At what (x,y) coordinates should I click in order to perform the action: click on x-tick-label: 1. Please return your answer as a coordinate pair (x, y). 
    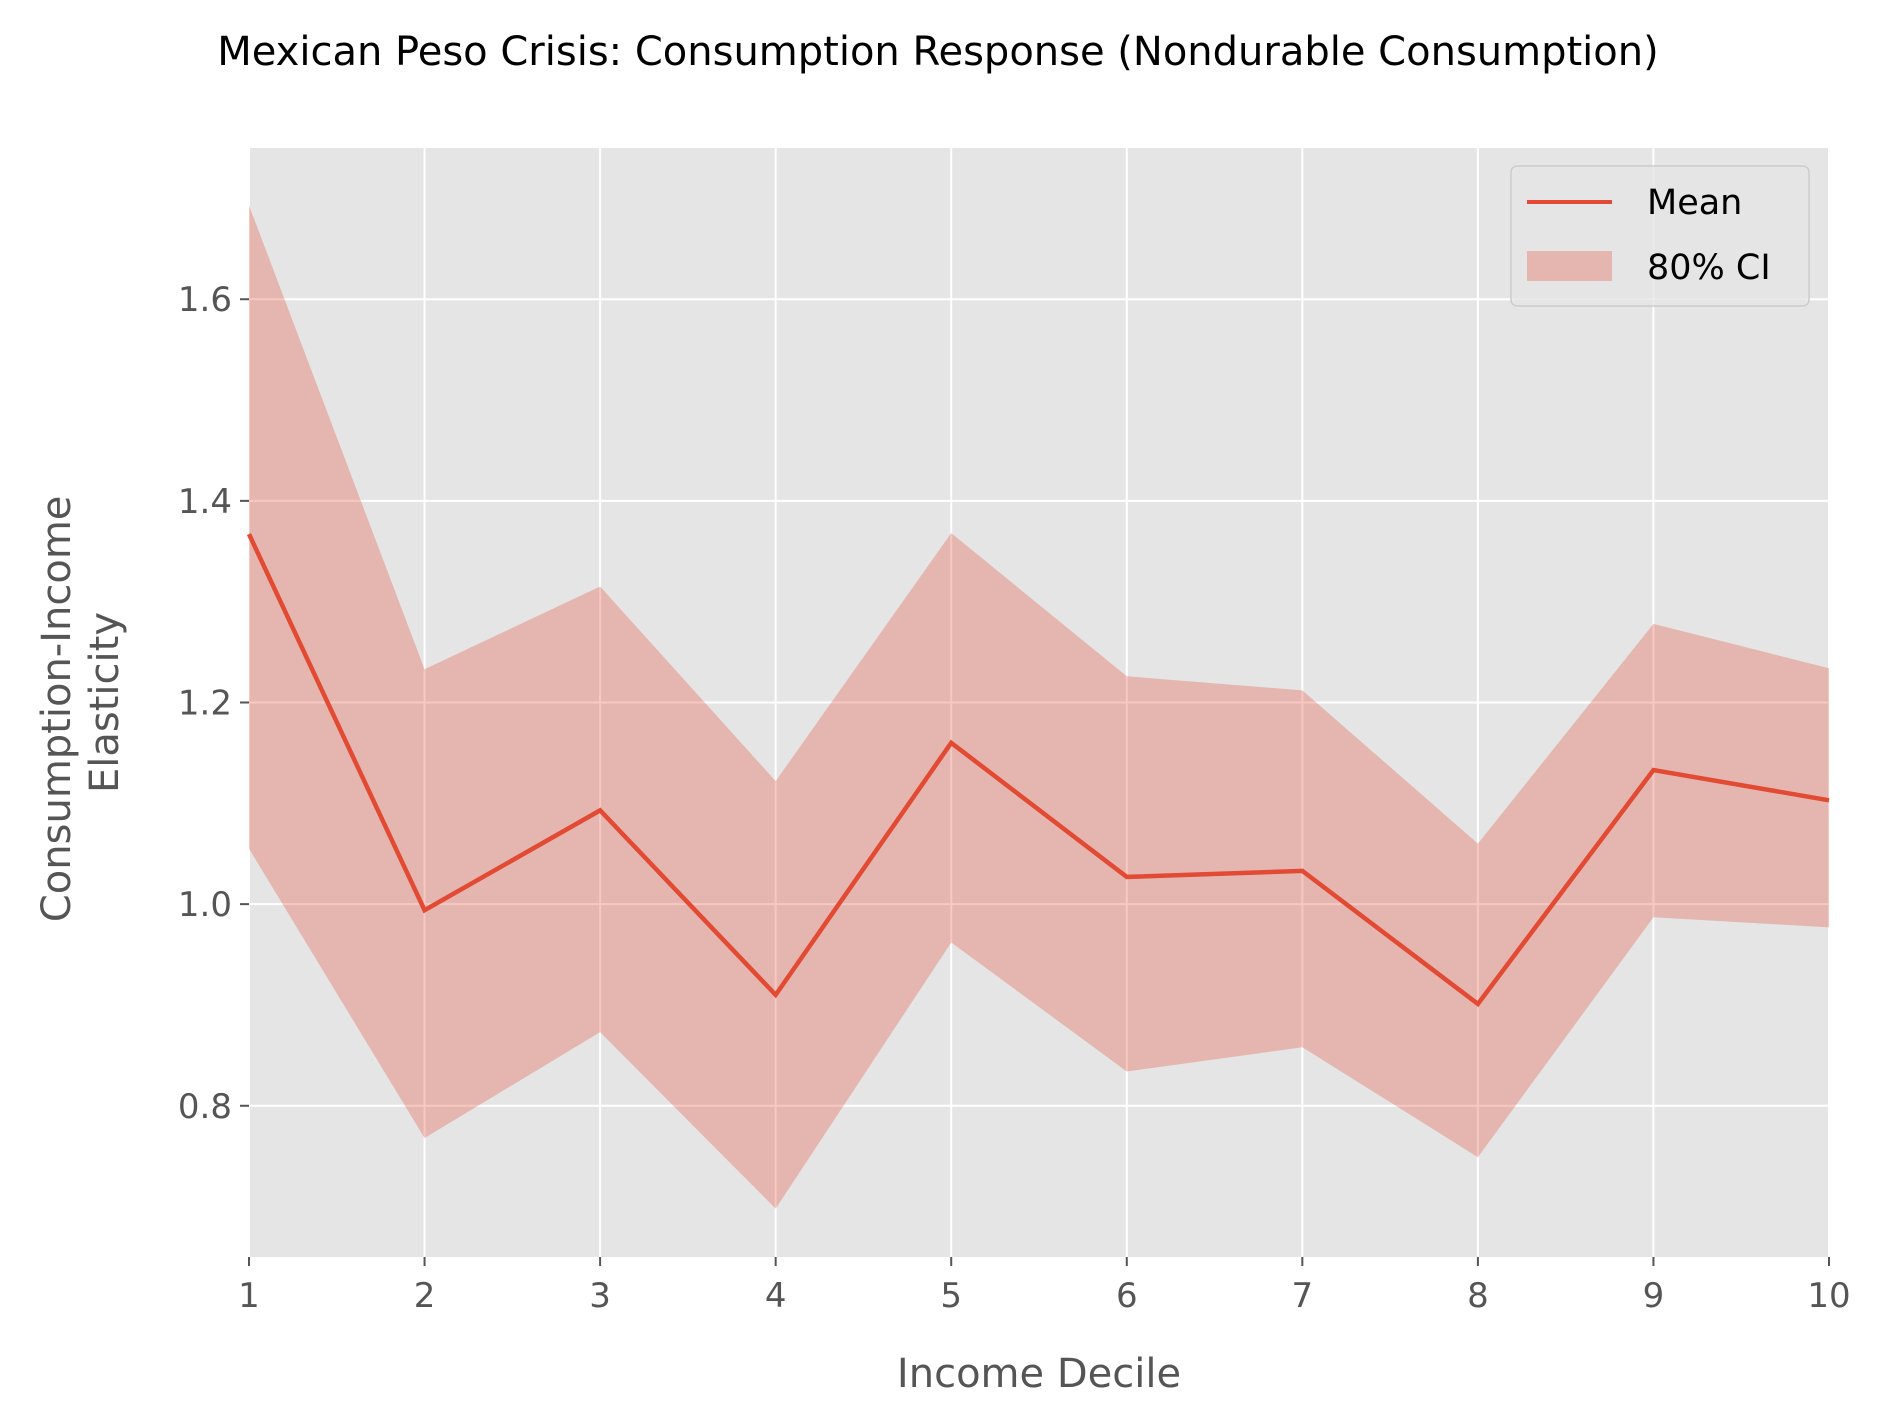
    Looking at the image, I should click on (249, 1296).